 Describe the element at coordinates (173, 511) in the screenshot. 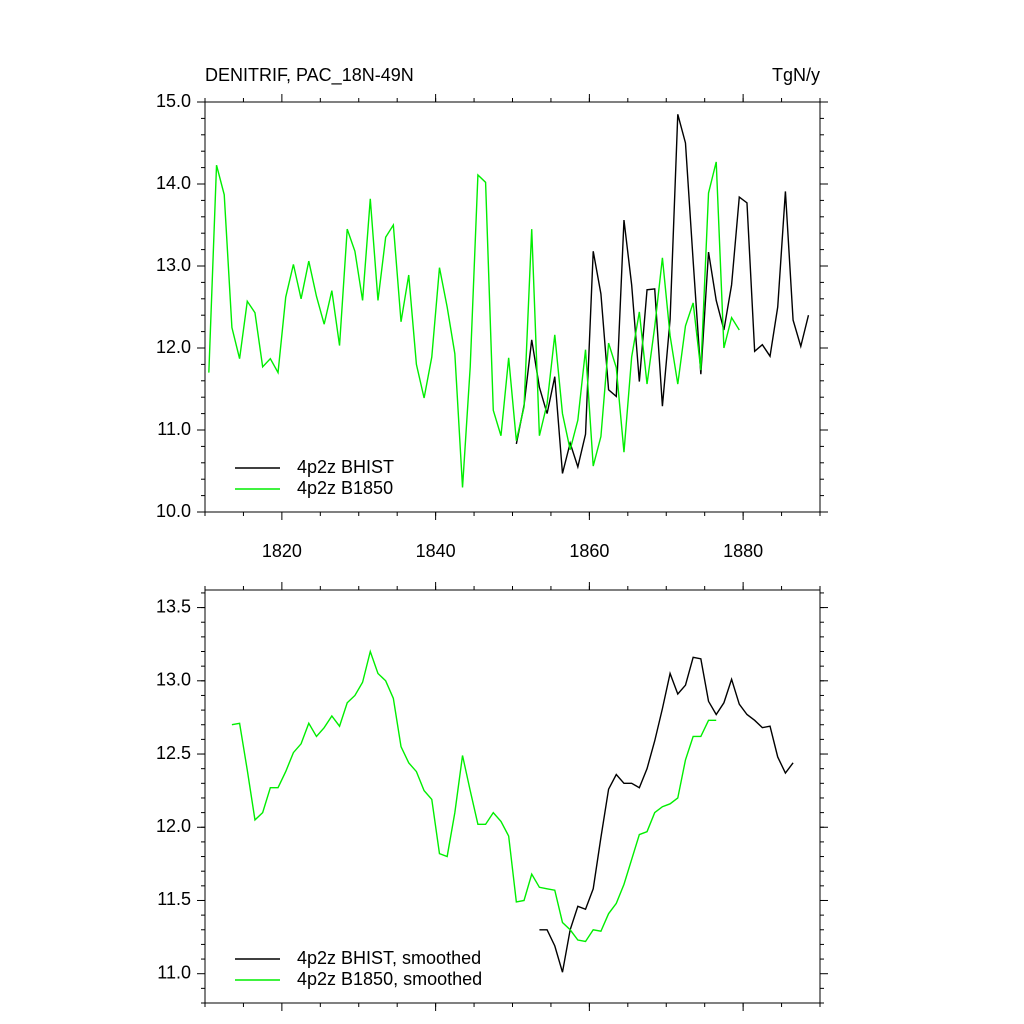

I see `y-tick-label: 10.0` at that location.